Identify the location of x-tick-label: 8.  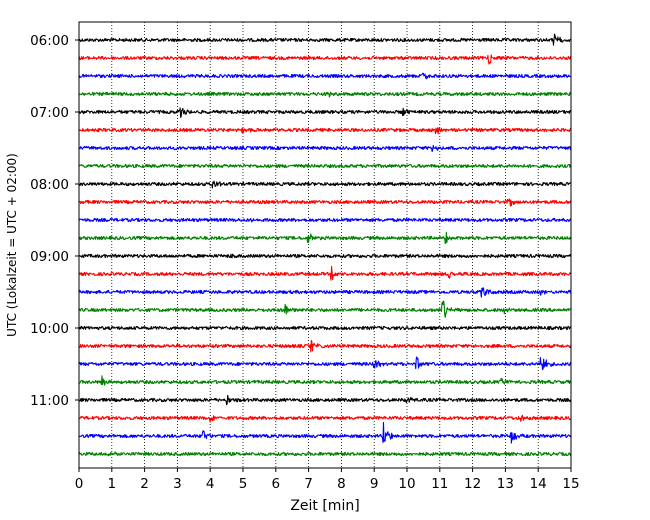
(341, 484).